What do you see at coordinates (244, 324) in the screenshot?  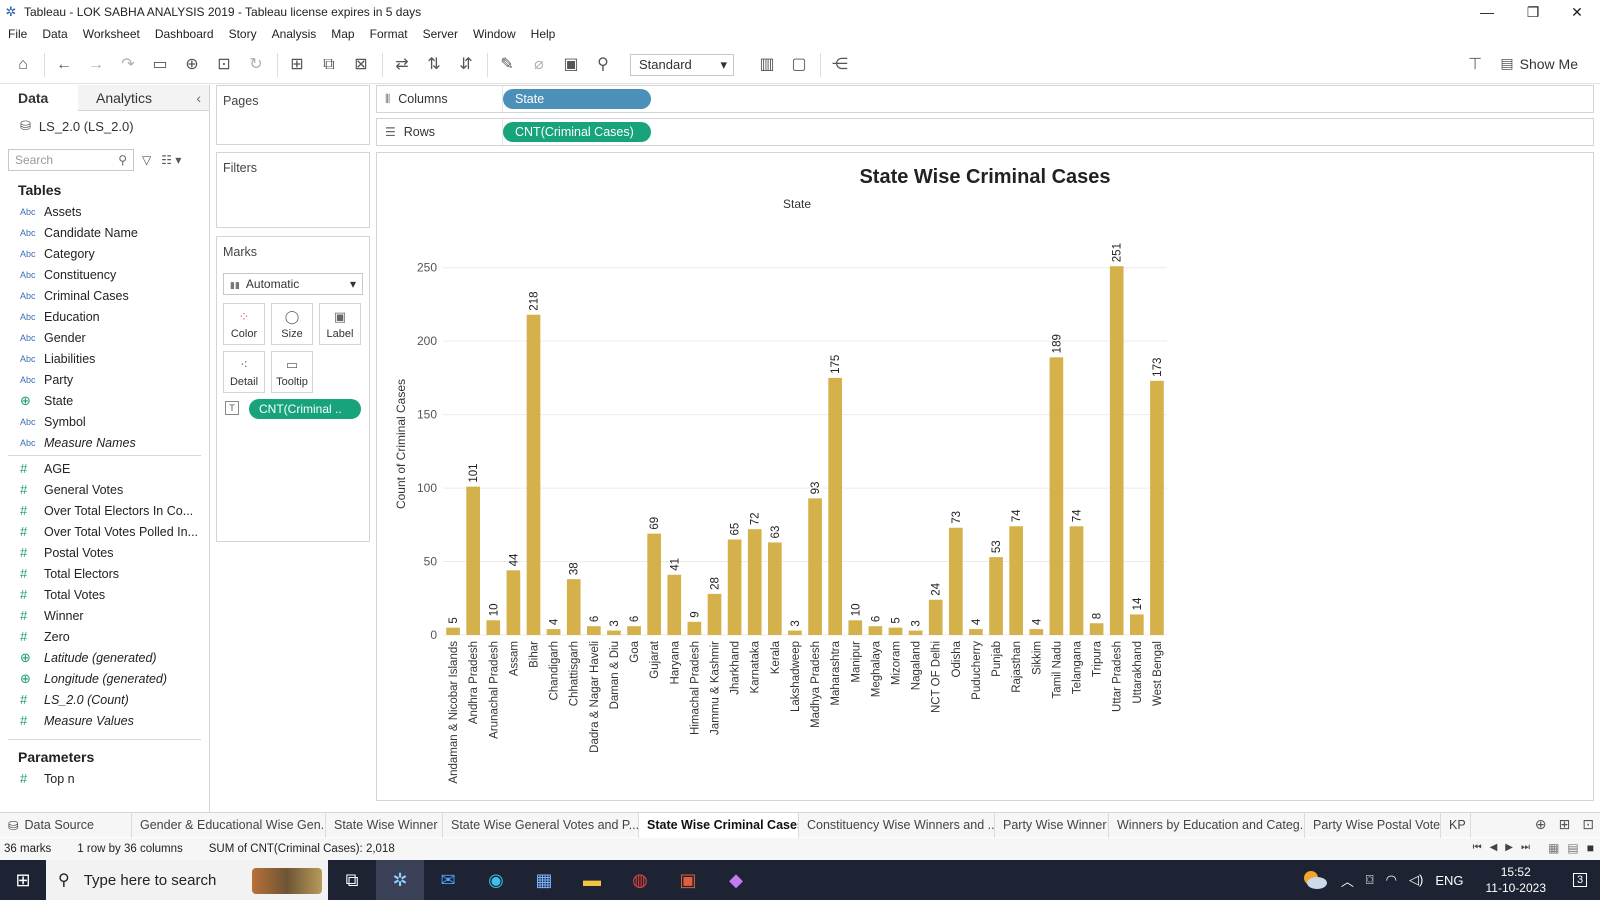 I see `color-button: ⁘ Color` at bounding box center [244, 324].